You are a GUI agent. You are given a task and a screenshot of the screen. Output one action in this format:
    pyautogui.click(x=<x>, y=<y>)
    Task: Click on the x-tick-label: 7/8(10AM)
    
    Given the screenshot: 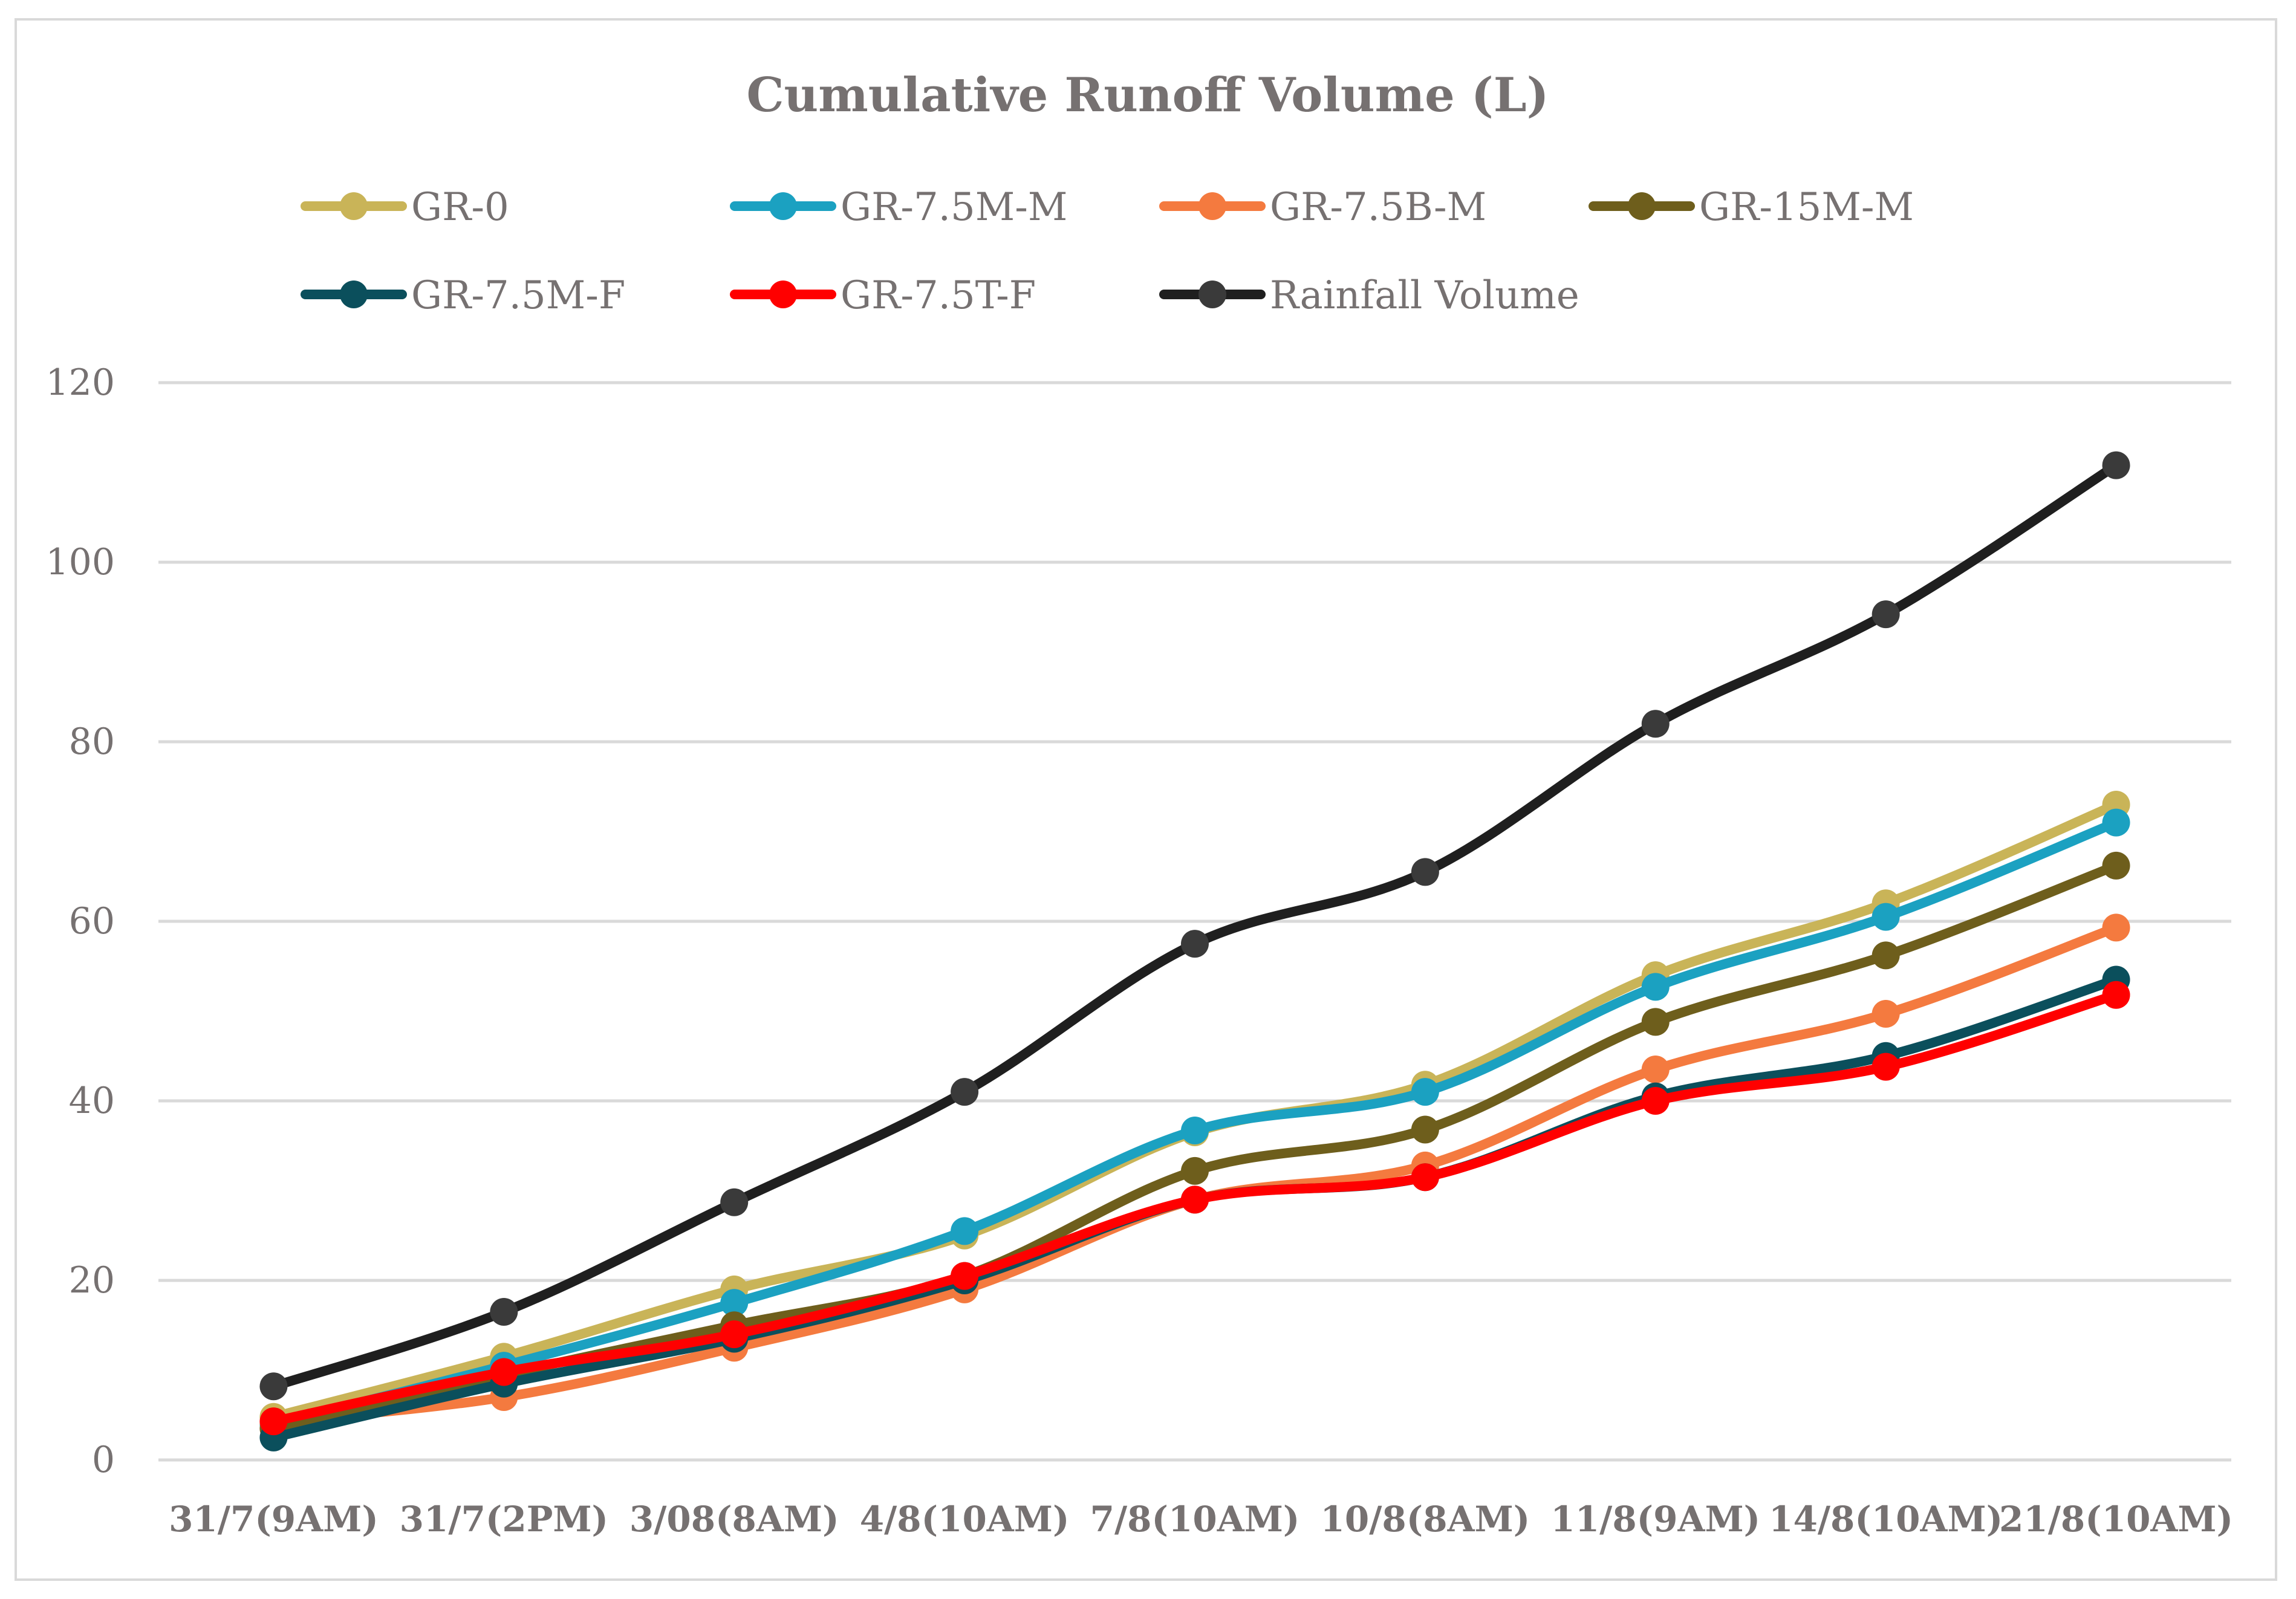 What is the action you would take?
    pyautogui.click(x=1195, y=1520)
    